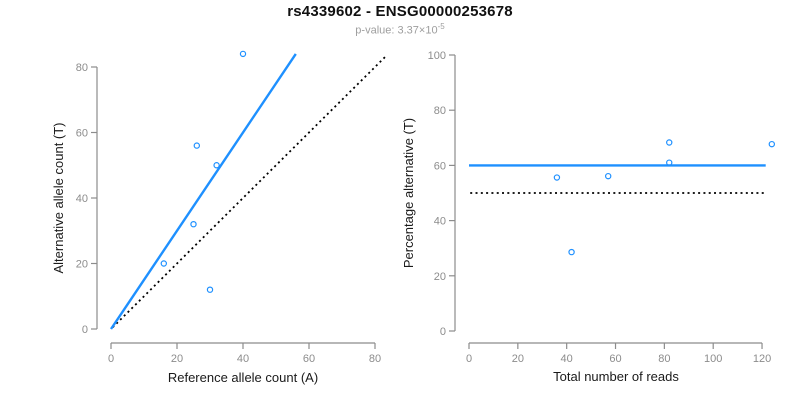 The width and height of the screenshot is (800, 400). Describe the element at coordinates (408, 193) in the screenshot. I see `y-axis-title: Percentage alternative (T)` at that location.